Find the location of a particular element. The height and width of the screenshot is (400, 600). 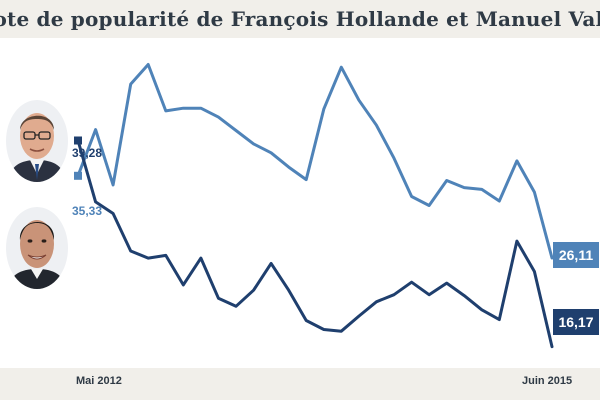

valls-end-value: 16,17 is located at coordinates (576, 322).